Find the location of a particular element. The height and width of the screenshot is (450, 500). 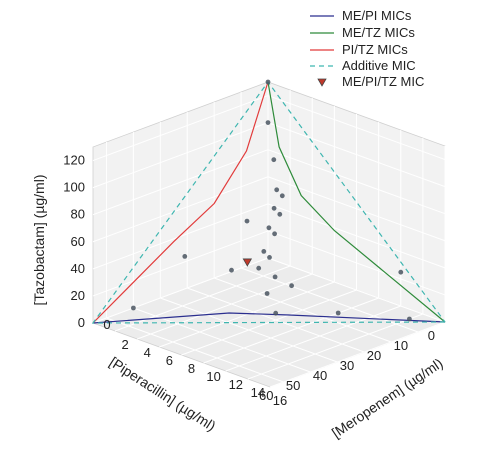

z-tick-label: 0 is located at coordinates (81, 322).